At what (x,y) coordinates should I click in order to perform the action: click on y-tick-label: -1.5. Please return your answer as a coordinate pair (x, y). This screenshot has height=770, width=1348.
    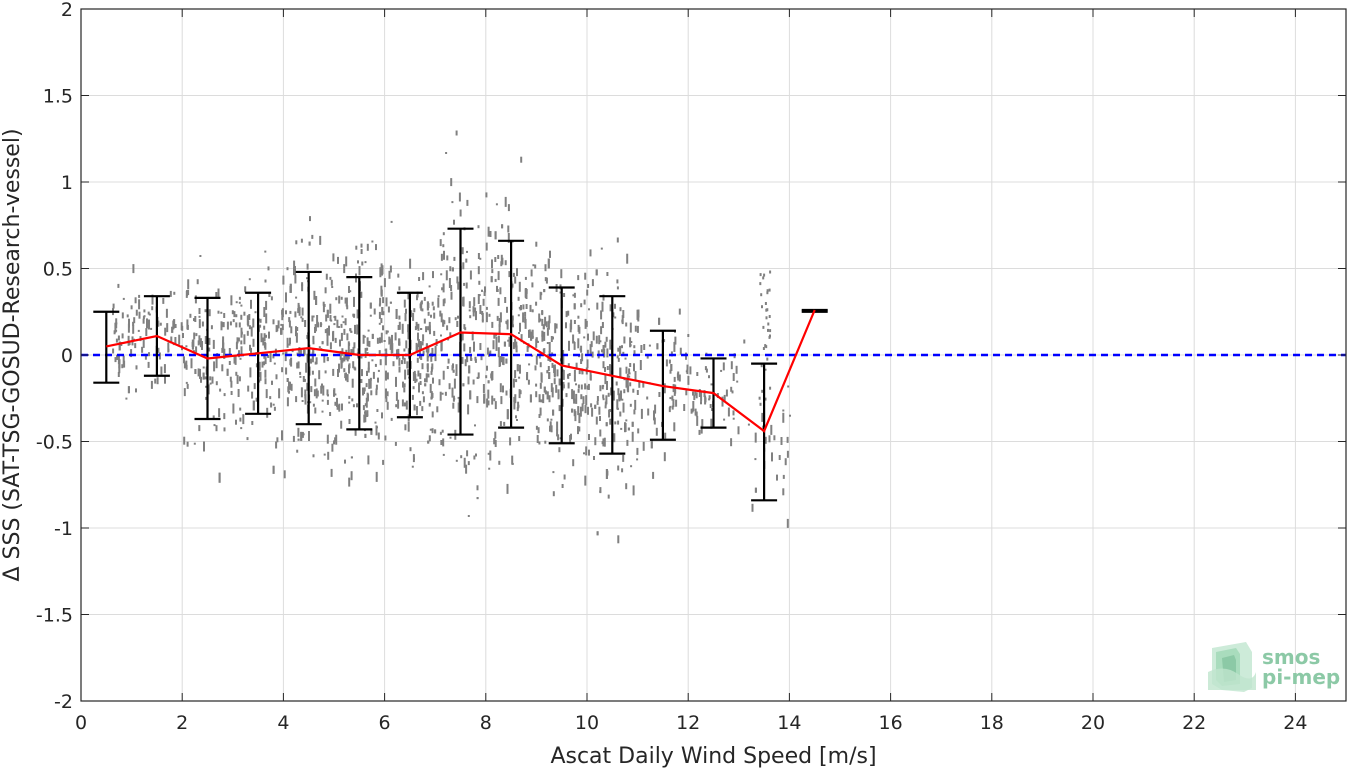
    Looking at the image, I should click on (54, 616).